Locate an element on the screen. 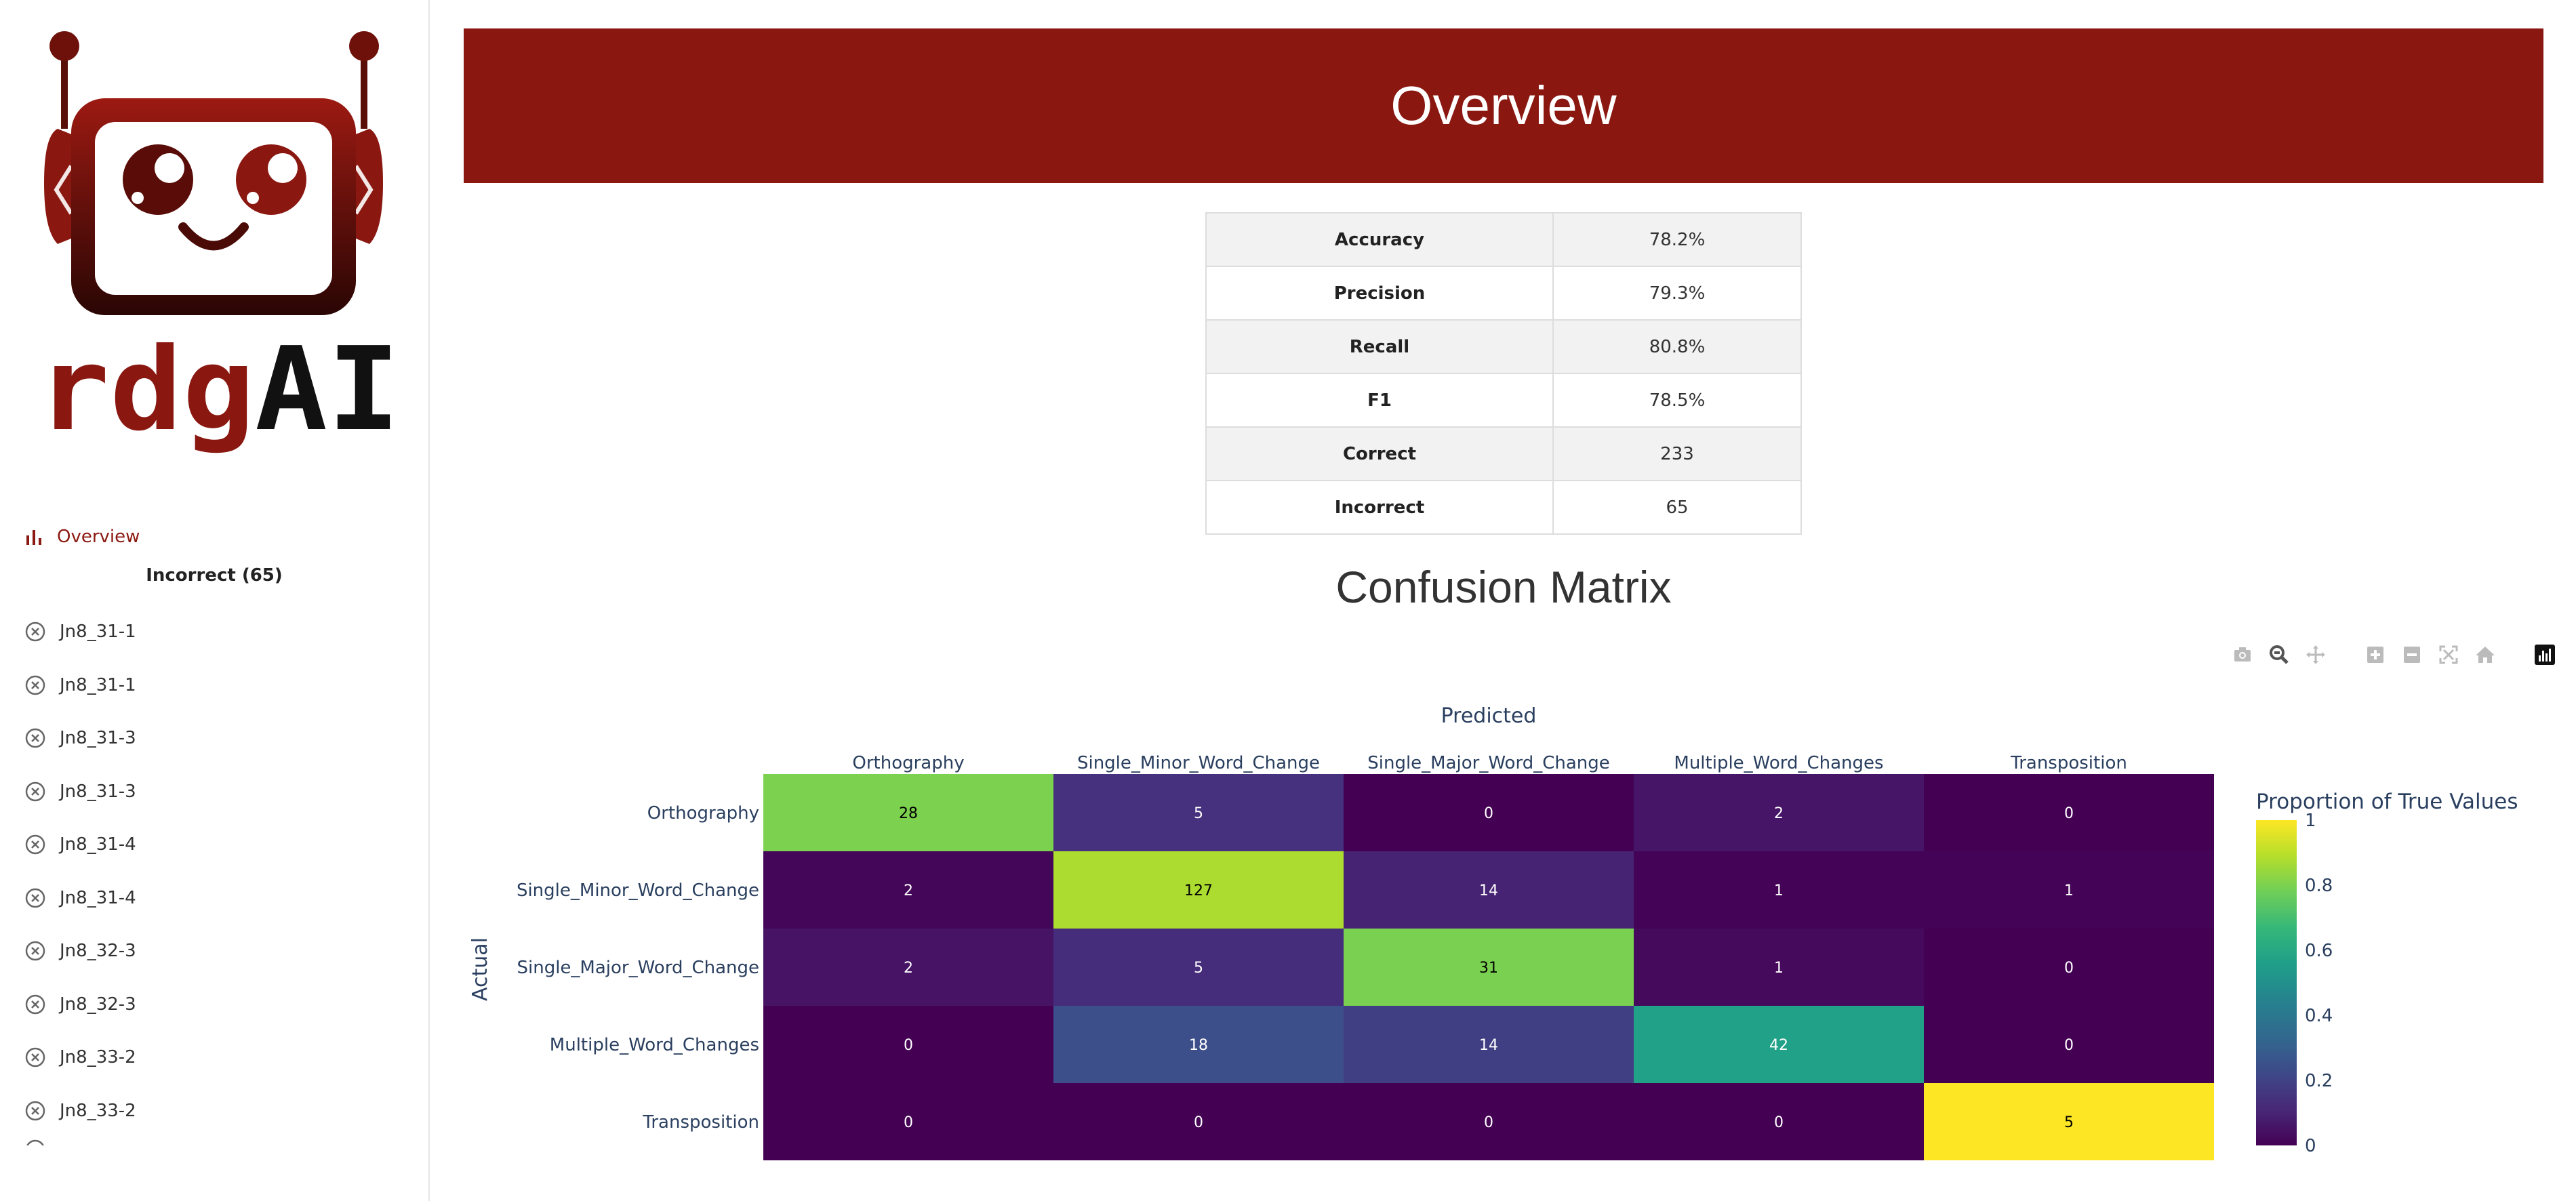  camera-icon is located at coordinates (2242, 654).